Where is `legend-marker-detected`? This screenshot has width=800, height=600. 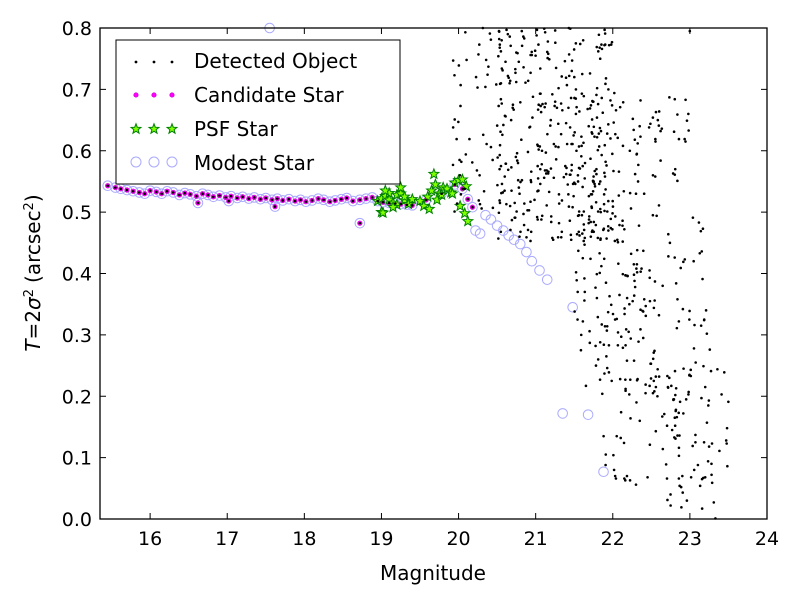
legend-marker-detected is located at coordinates (154, 62).